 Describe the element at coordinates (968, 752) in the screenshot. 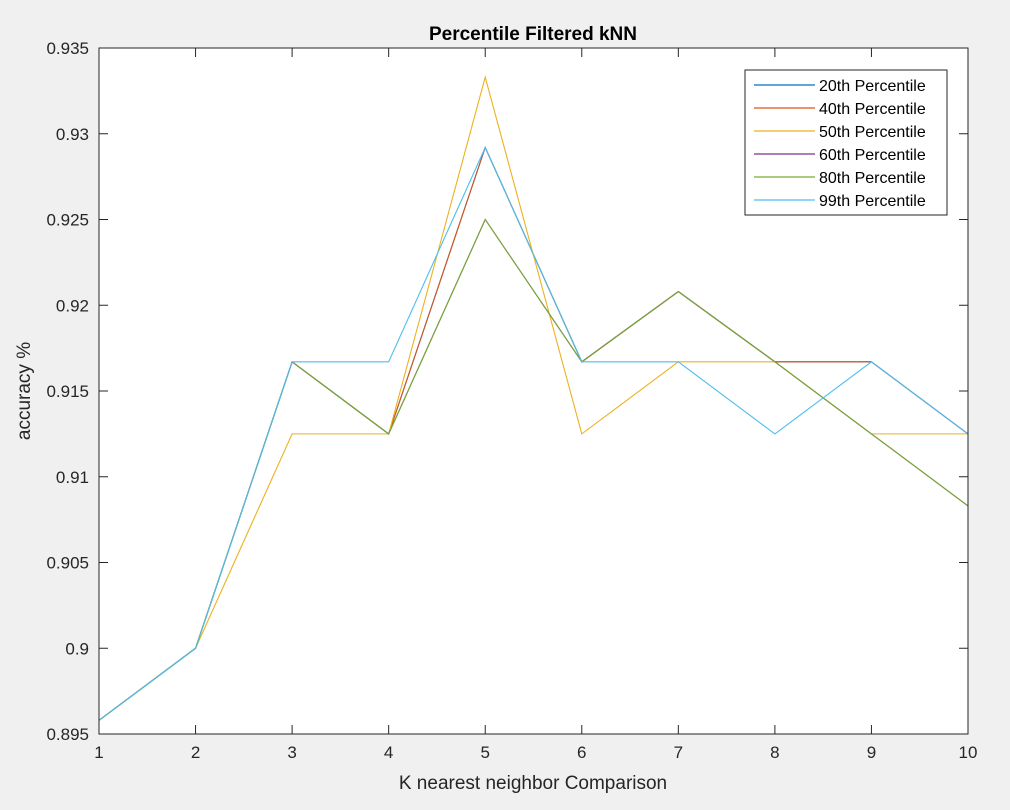

I see `x-tick-label: 10` at that location.